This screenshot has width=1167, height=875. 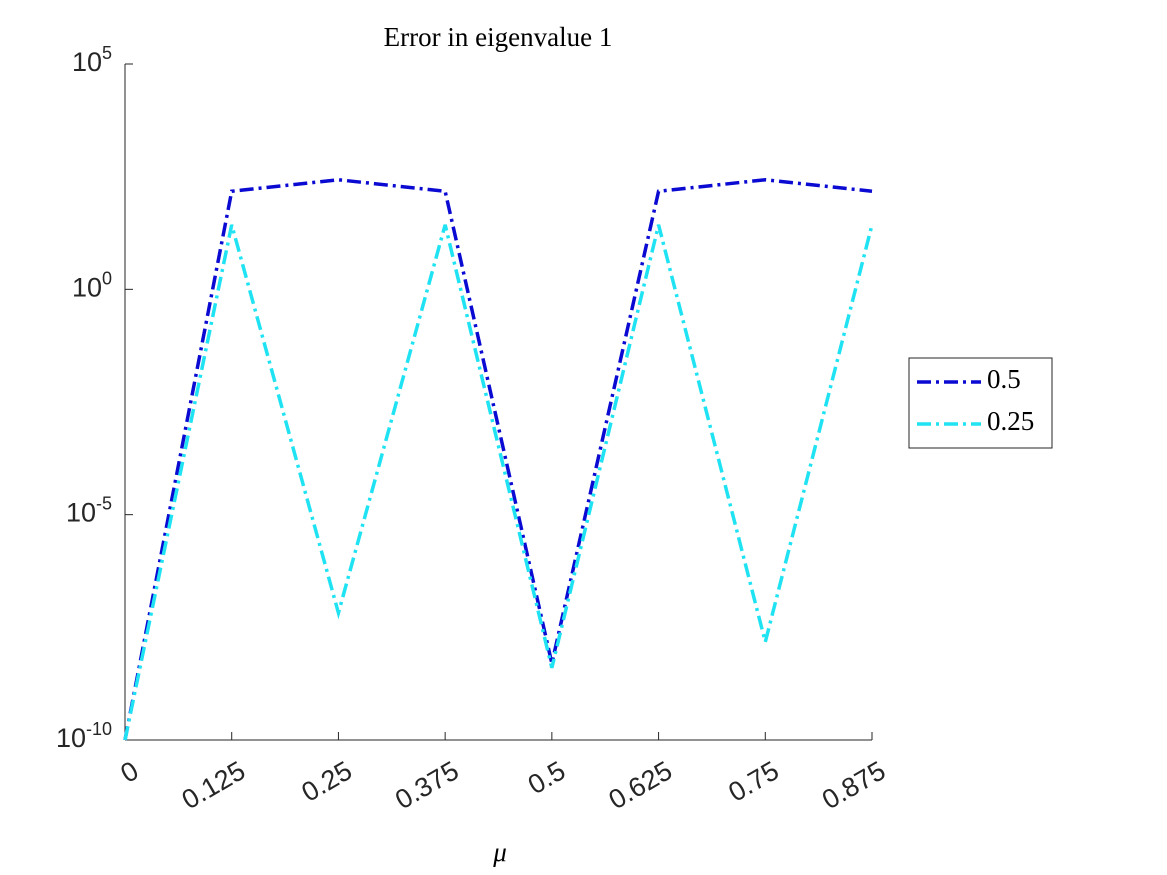 What do you see at coordinates (1010, 421) in the screenshot?
I see `legend-label: 0.25` at bounding box center [1010, 421].